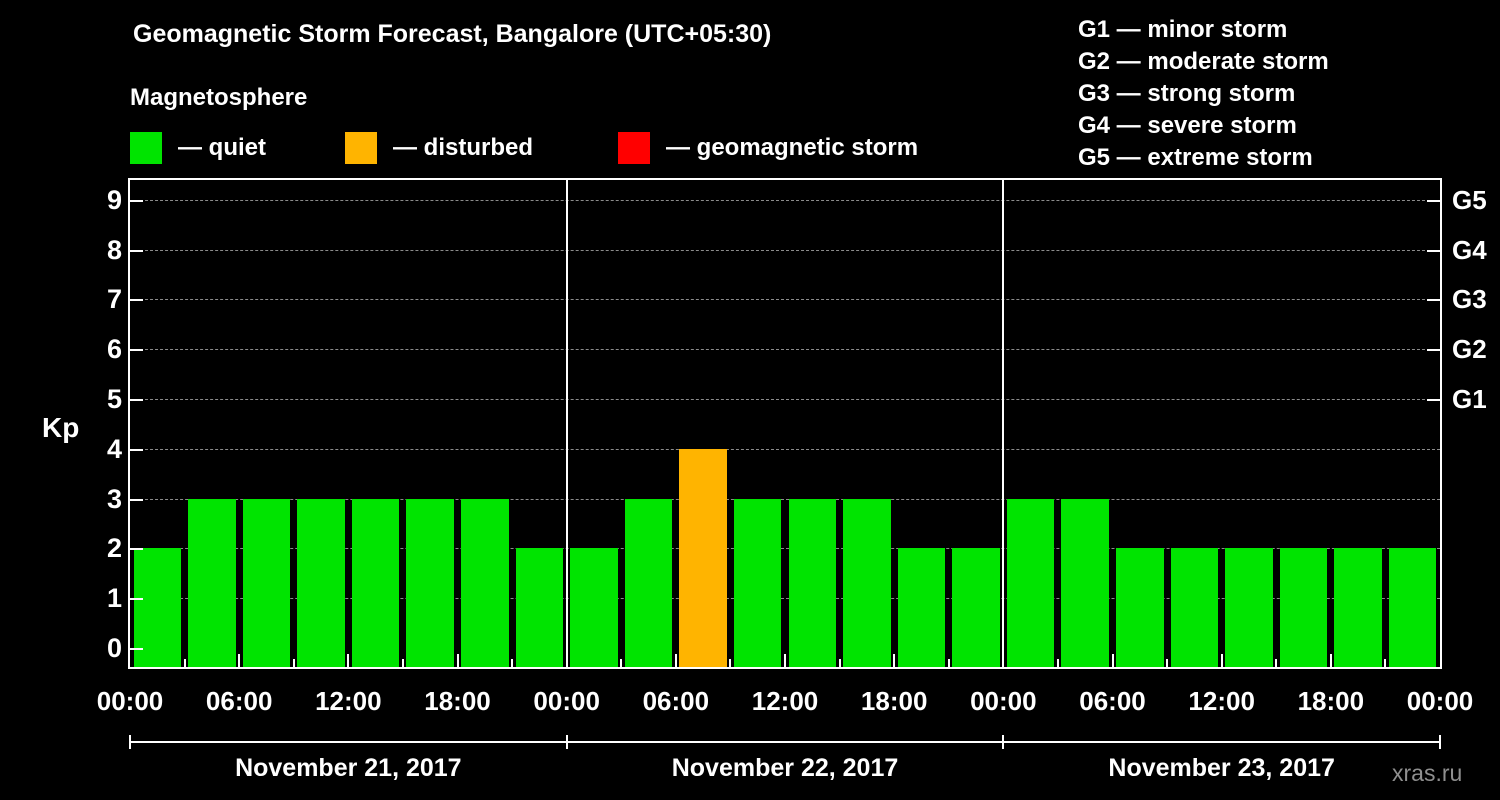 The width and height of the screenshot is (1500, 800). What do you see at coordinates (1203, 61) in the screenshot?
I see `g2-legend-line: G2 — moderate storm` at bounding box center [1203, 61].